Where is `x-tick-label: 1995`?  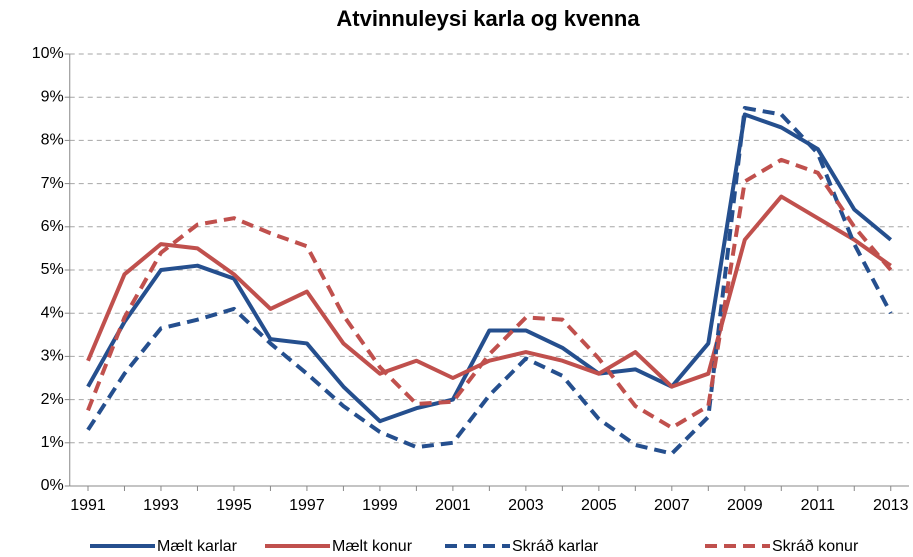
x-tick-label: 1995 is located at coordinates (234, 505).